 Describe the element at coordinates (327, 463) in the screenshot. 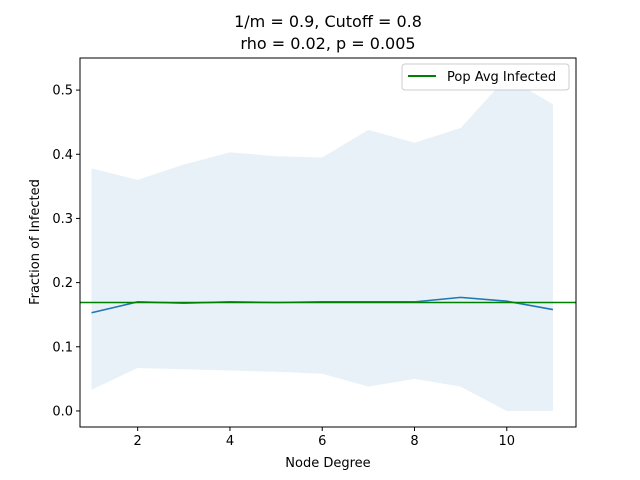

I see `x-axis-label: Node Degree` at that location.